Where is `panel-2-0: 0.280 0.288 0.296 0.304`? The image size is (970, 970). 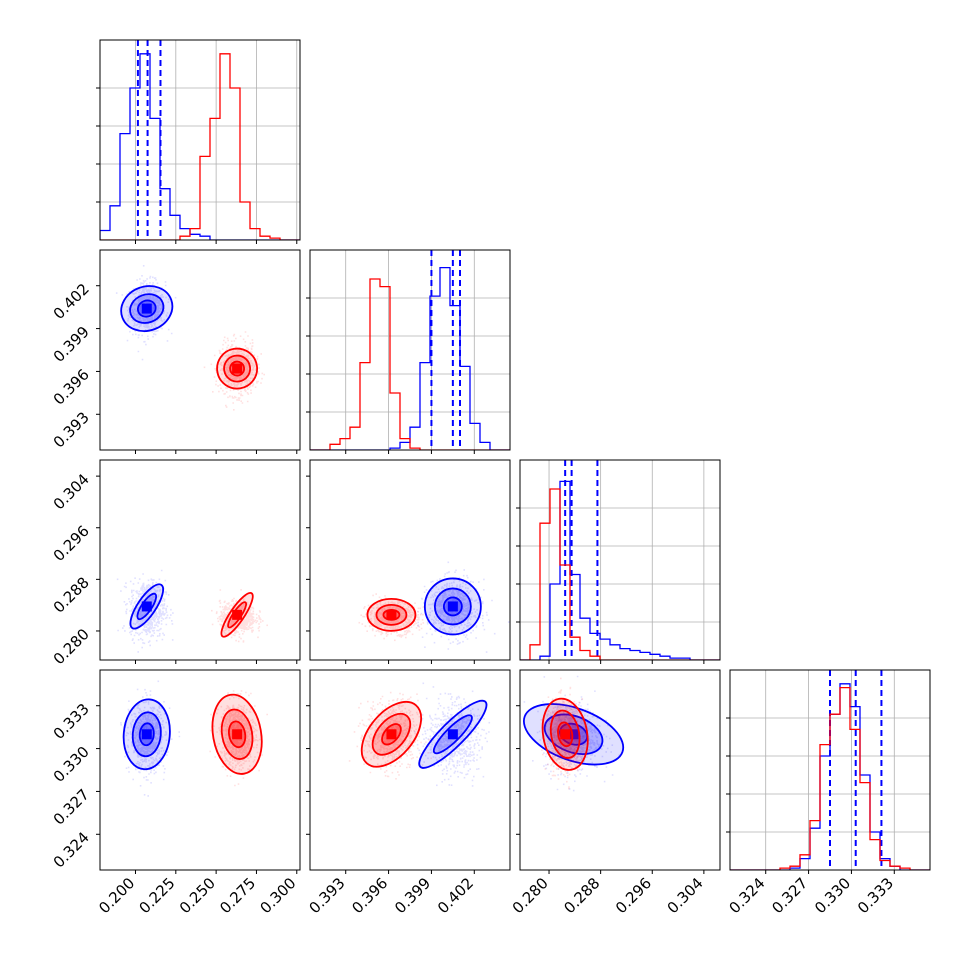 panel-2-0: 0.280 0.288 0.296 0.304 is located at coordinates (175, 563).